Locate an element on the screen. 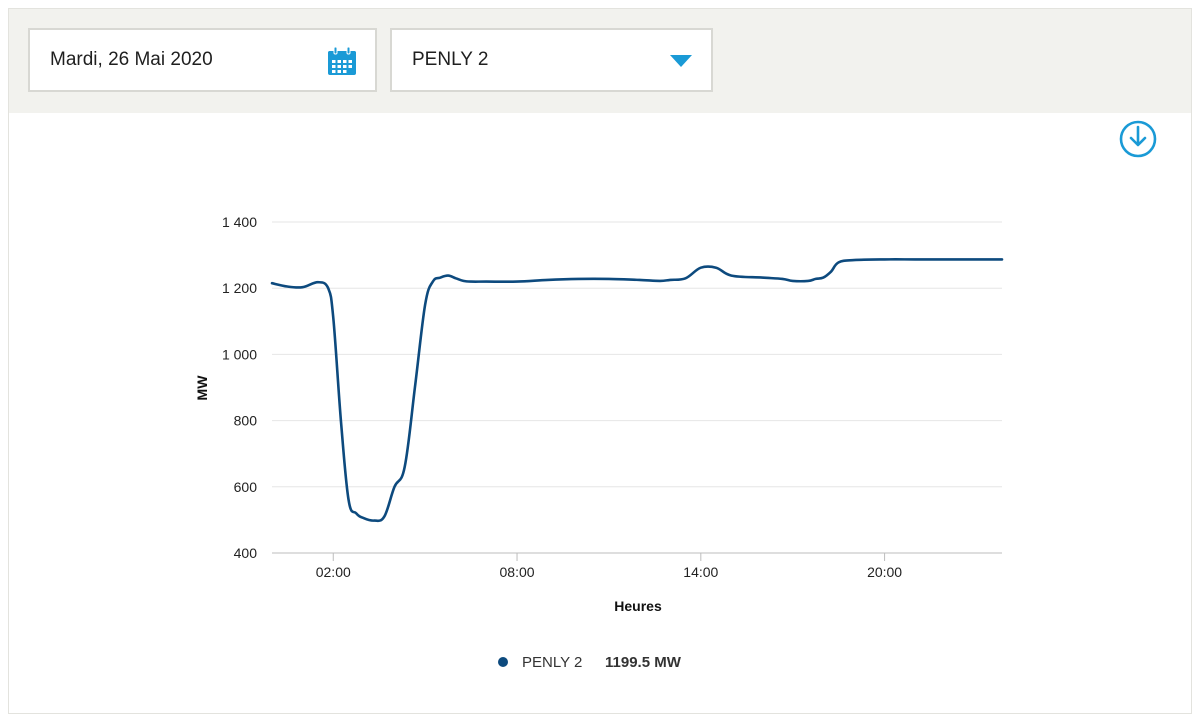 This screenshot has height=724, width=1200. y-axis-title: MW is located at coordinates (202, 388).